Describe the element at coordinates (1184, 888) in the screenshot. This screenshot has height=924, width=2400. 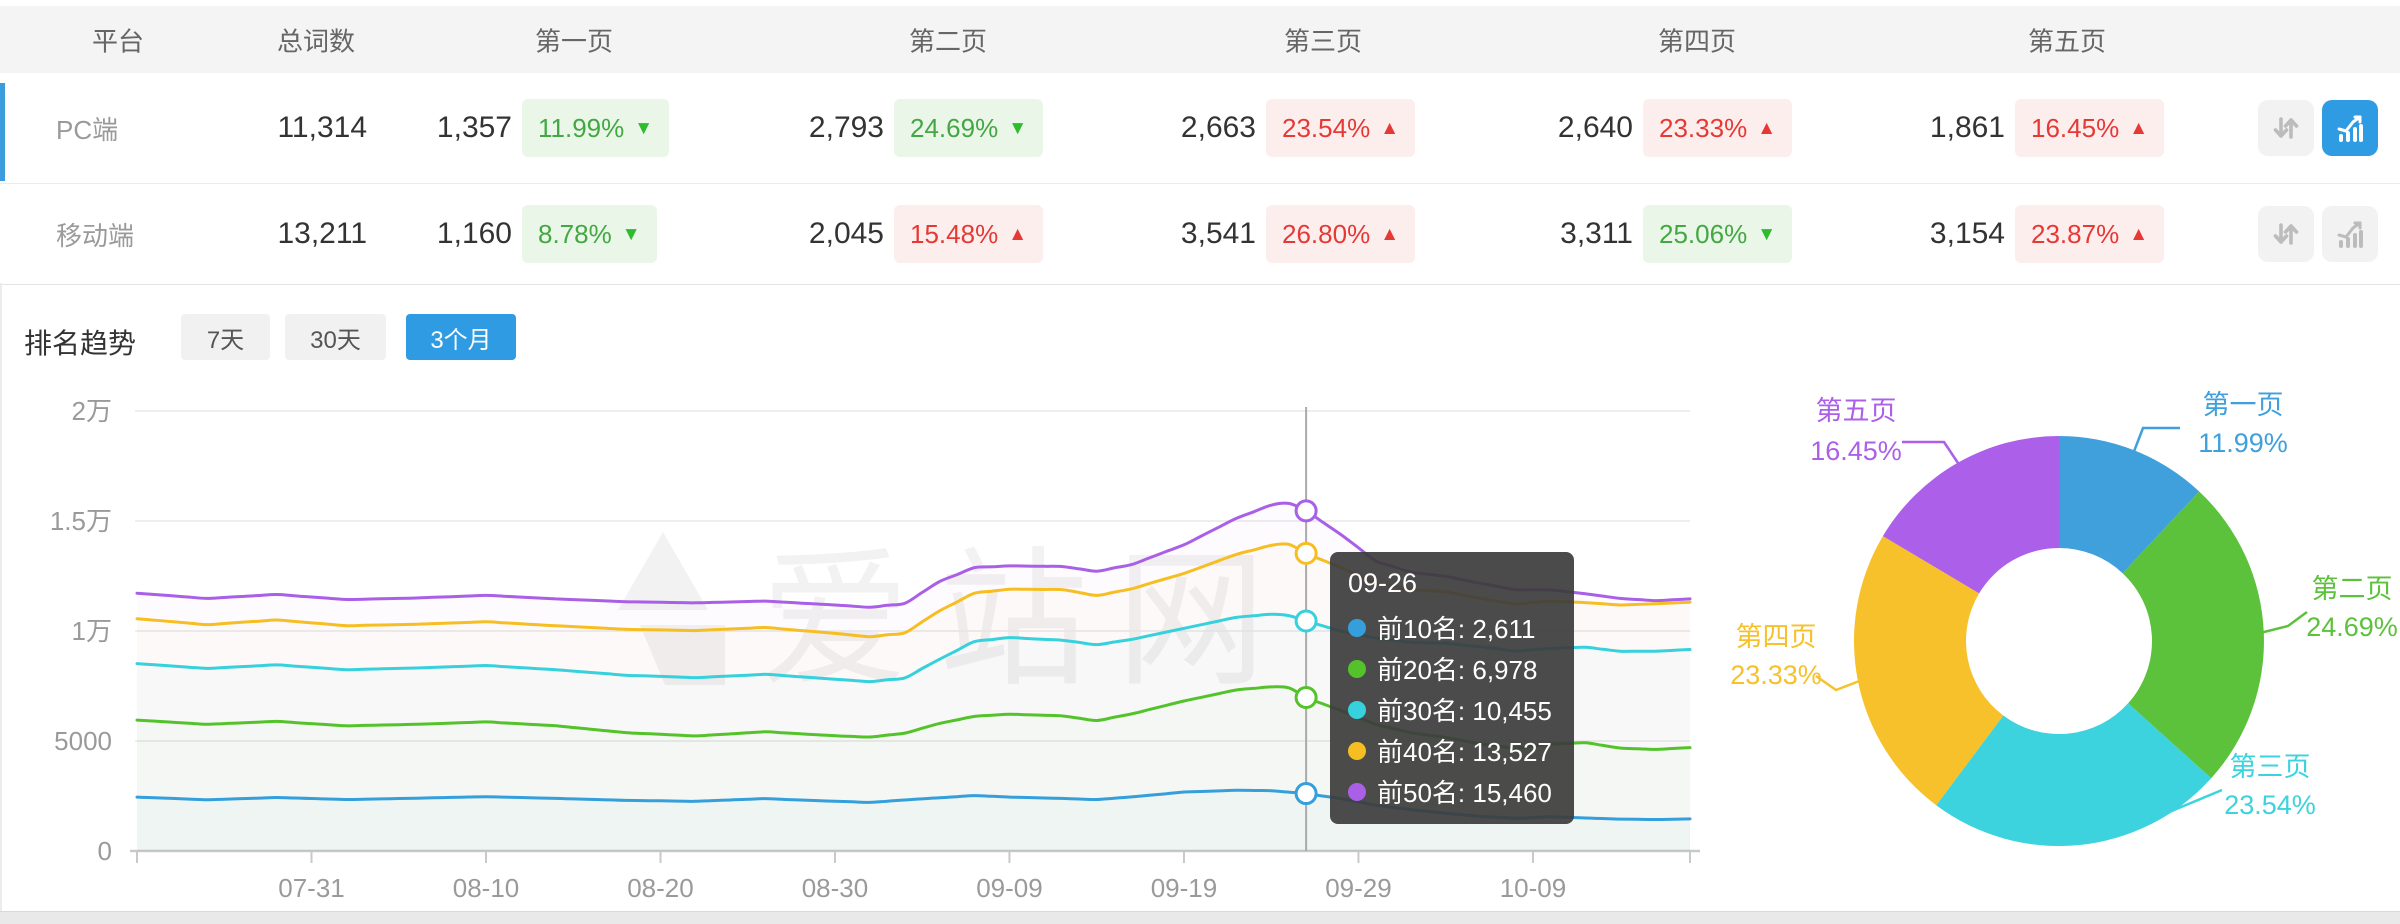
I see `x-axis-tick-label: 09-19` at that location.